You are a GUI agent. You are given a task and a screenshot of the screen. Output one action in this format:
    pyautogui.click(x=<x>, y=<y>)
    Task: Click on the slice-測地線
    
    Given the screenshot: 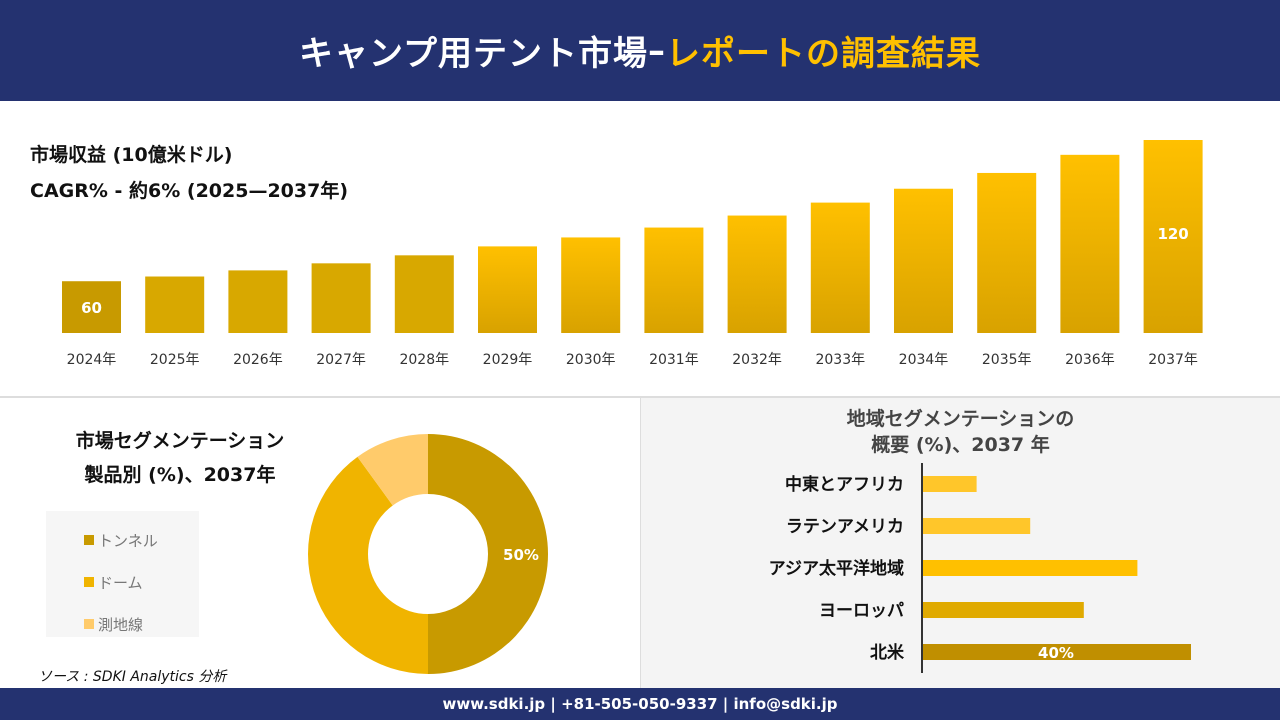 What is the action you would take?
    pyautogui.click(x=392, y=470)
    